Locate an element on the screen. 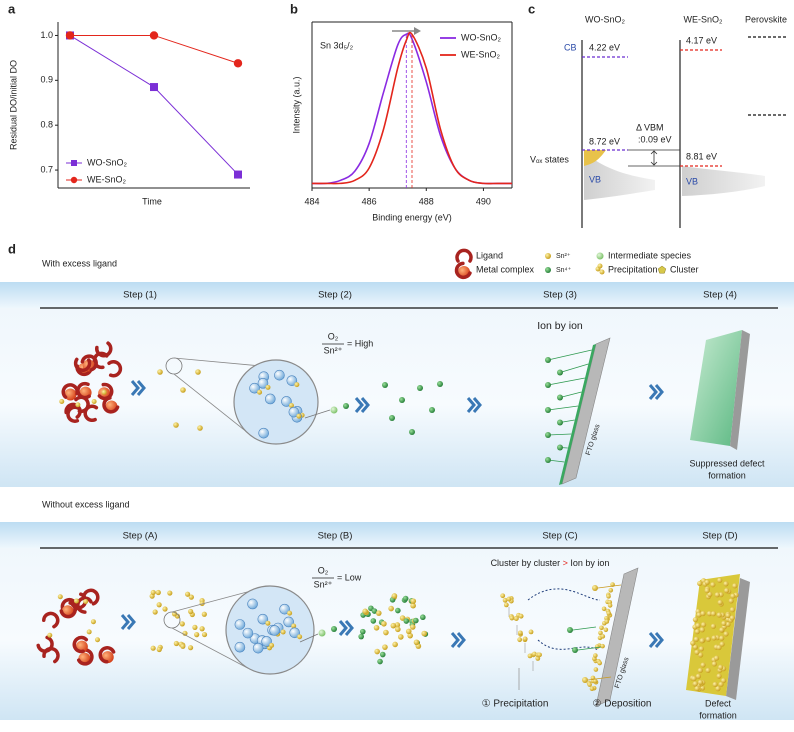  mode-label: Ion by ion is located at coordinates (560, 326).